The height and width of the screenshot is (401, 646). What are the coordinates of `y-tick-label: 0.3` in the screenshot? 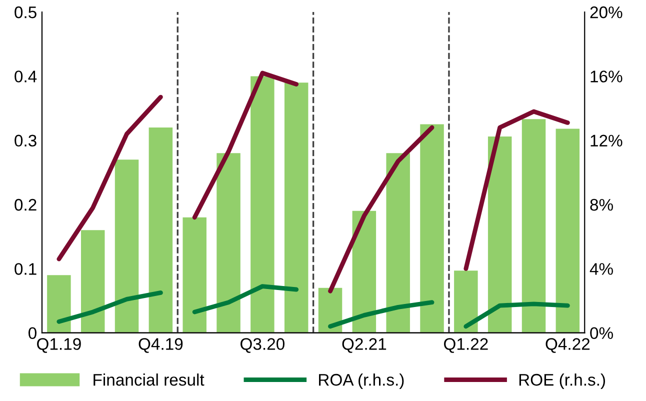 It's located at (25, 140).